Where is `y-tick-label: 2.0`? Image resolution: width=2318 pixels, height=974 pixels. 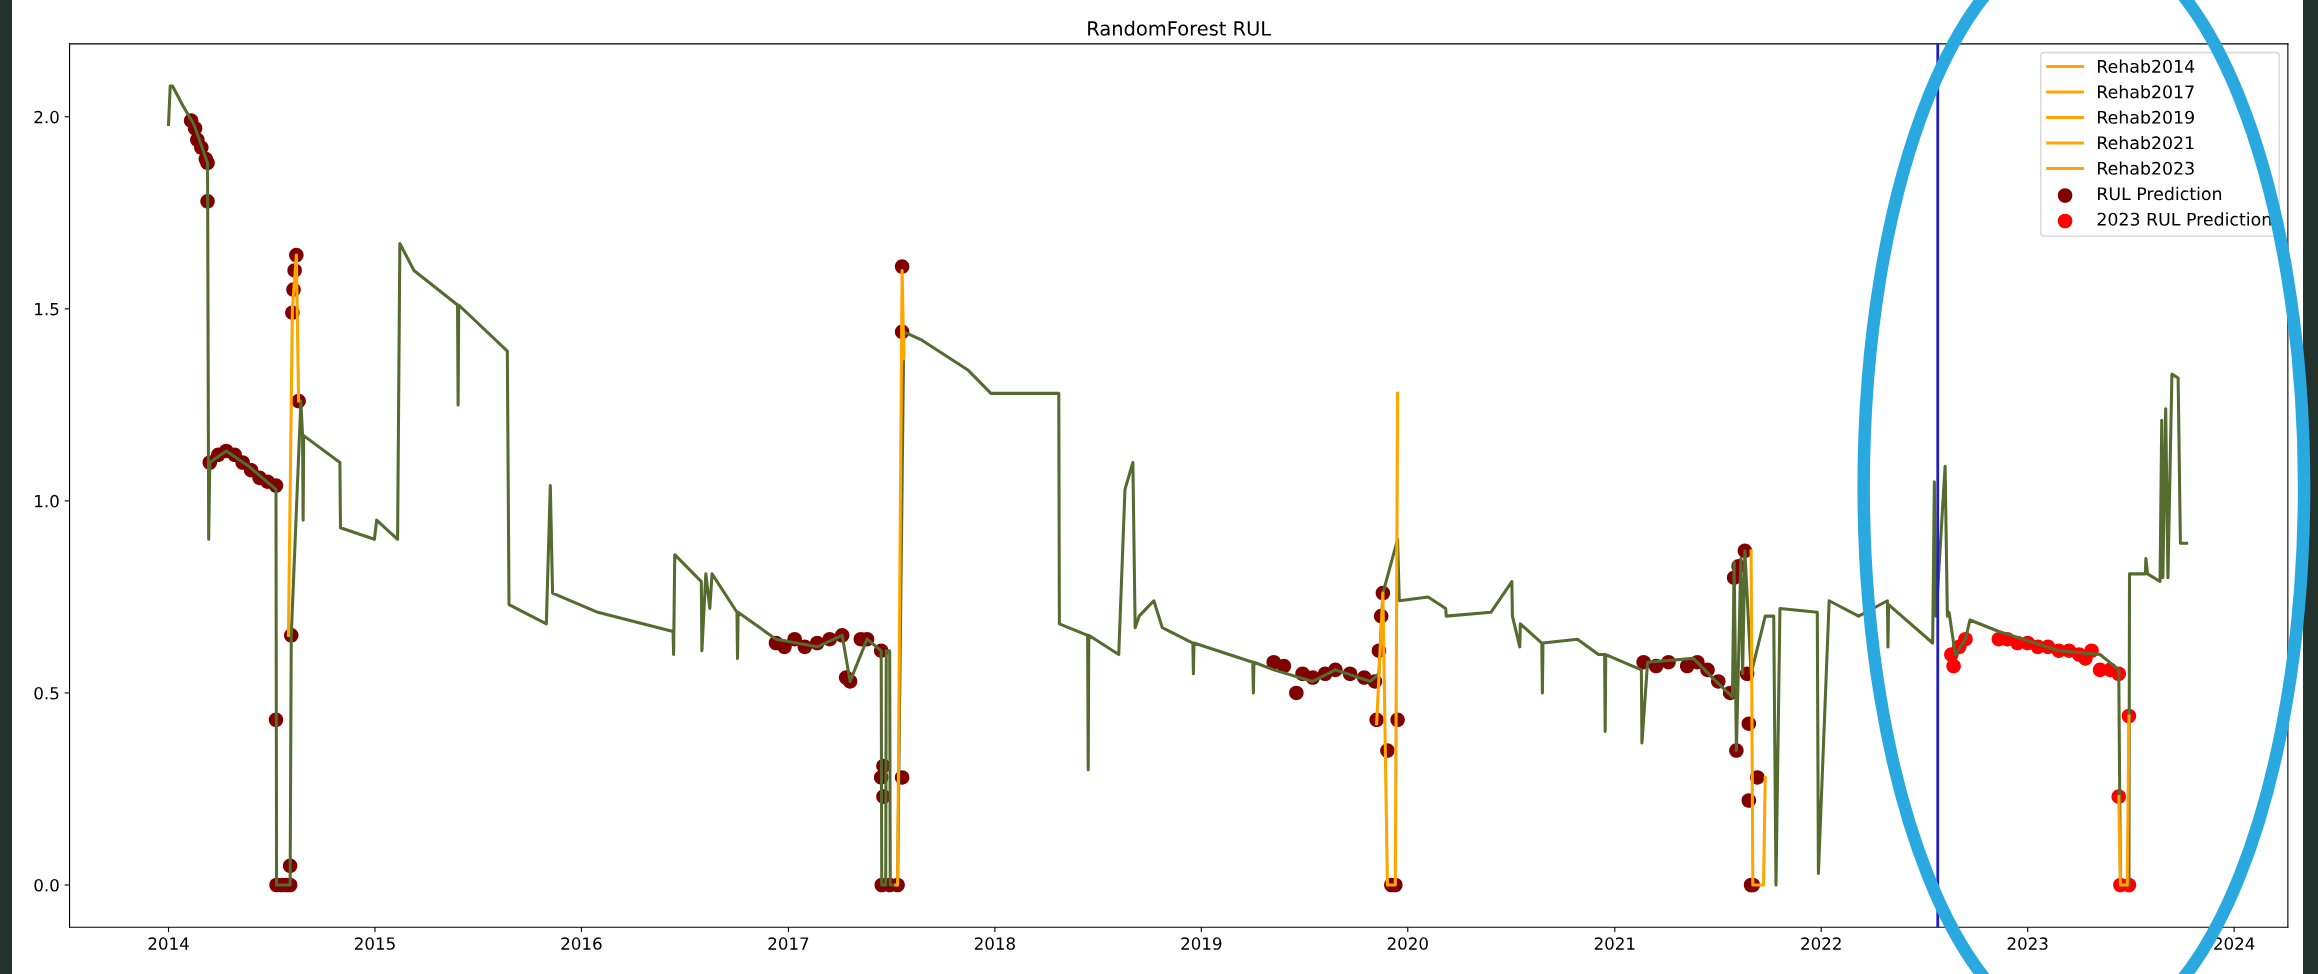
y-tick-label: 2.0 is located at coordinates (46, 117).